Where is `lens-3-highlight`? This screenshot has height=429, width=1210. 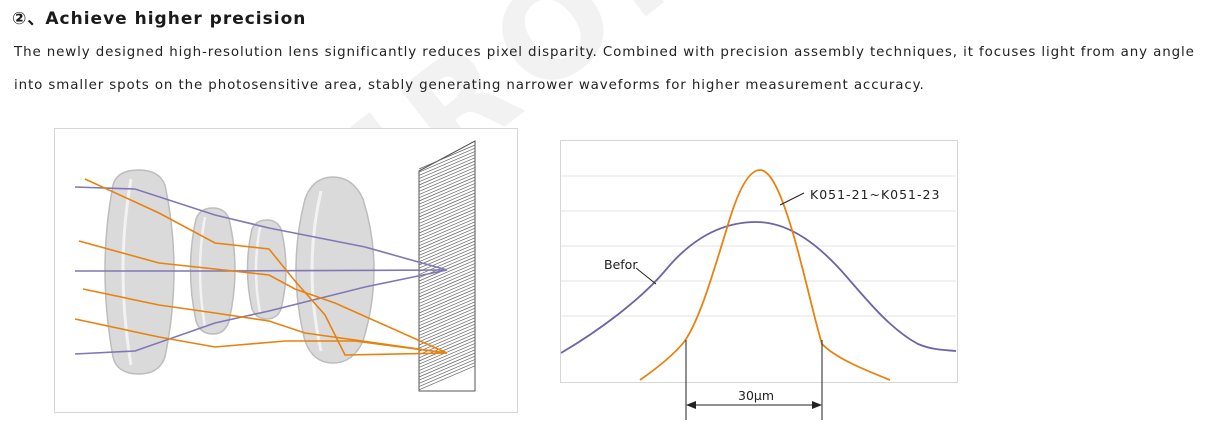 lens-3-highlight is located at coordinates (258, 270).